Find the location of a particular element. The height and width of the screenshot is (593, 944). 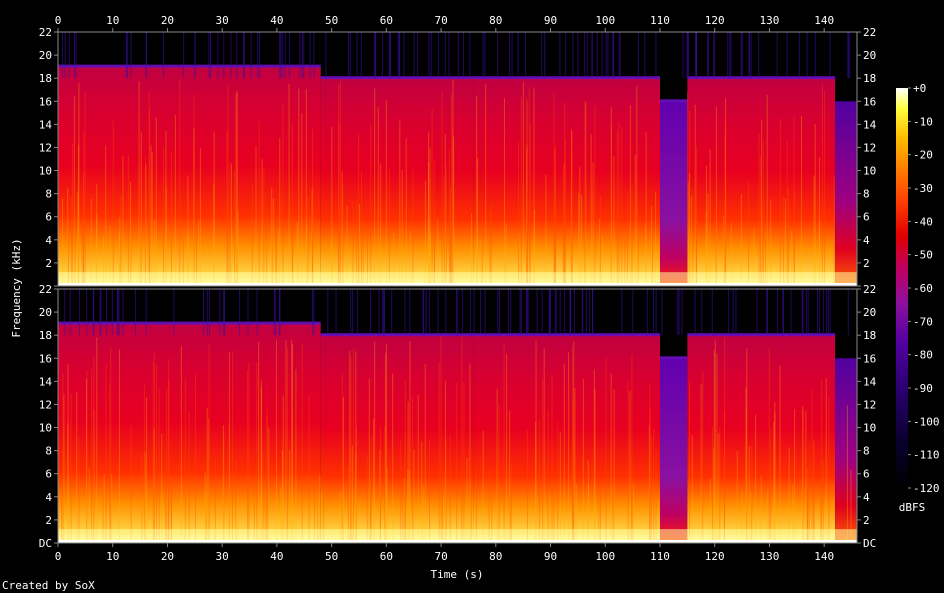

x-tick-label: 120 is located at coordinates (715, 556).